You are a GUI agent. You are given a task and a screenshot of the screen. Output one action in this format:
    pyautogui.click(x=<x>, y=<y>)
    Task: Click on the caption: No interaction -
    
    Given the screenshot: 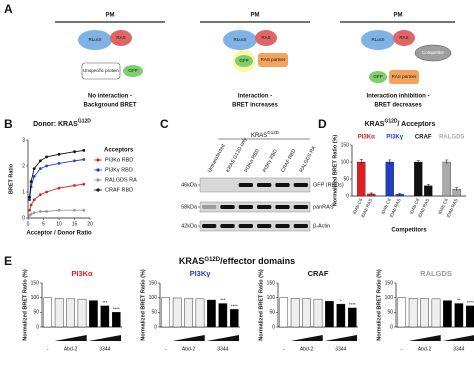 What is the action you would take?
    pyautogui.click(x=110, y=97)
    